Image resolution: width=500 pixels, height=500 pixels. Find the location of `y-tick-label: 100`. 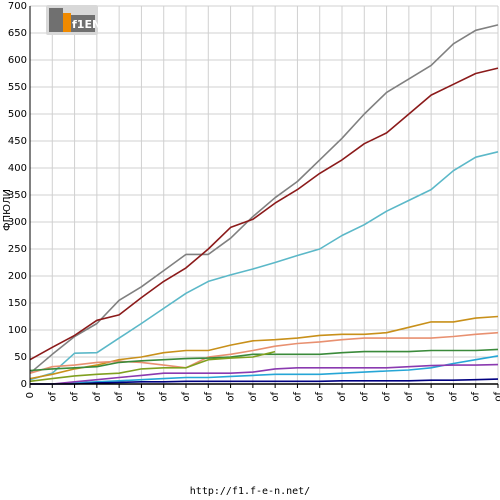

y-tick-label: 100 is located at coordinates (17, 330).